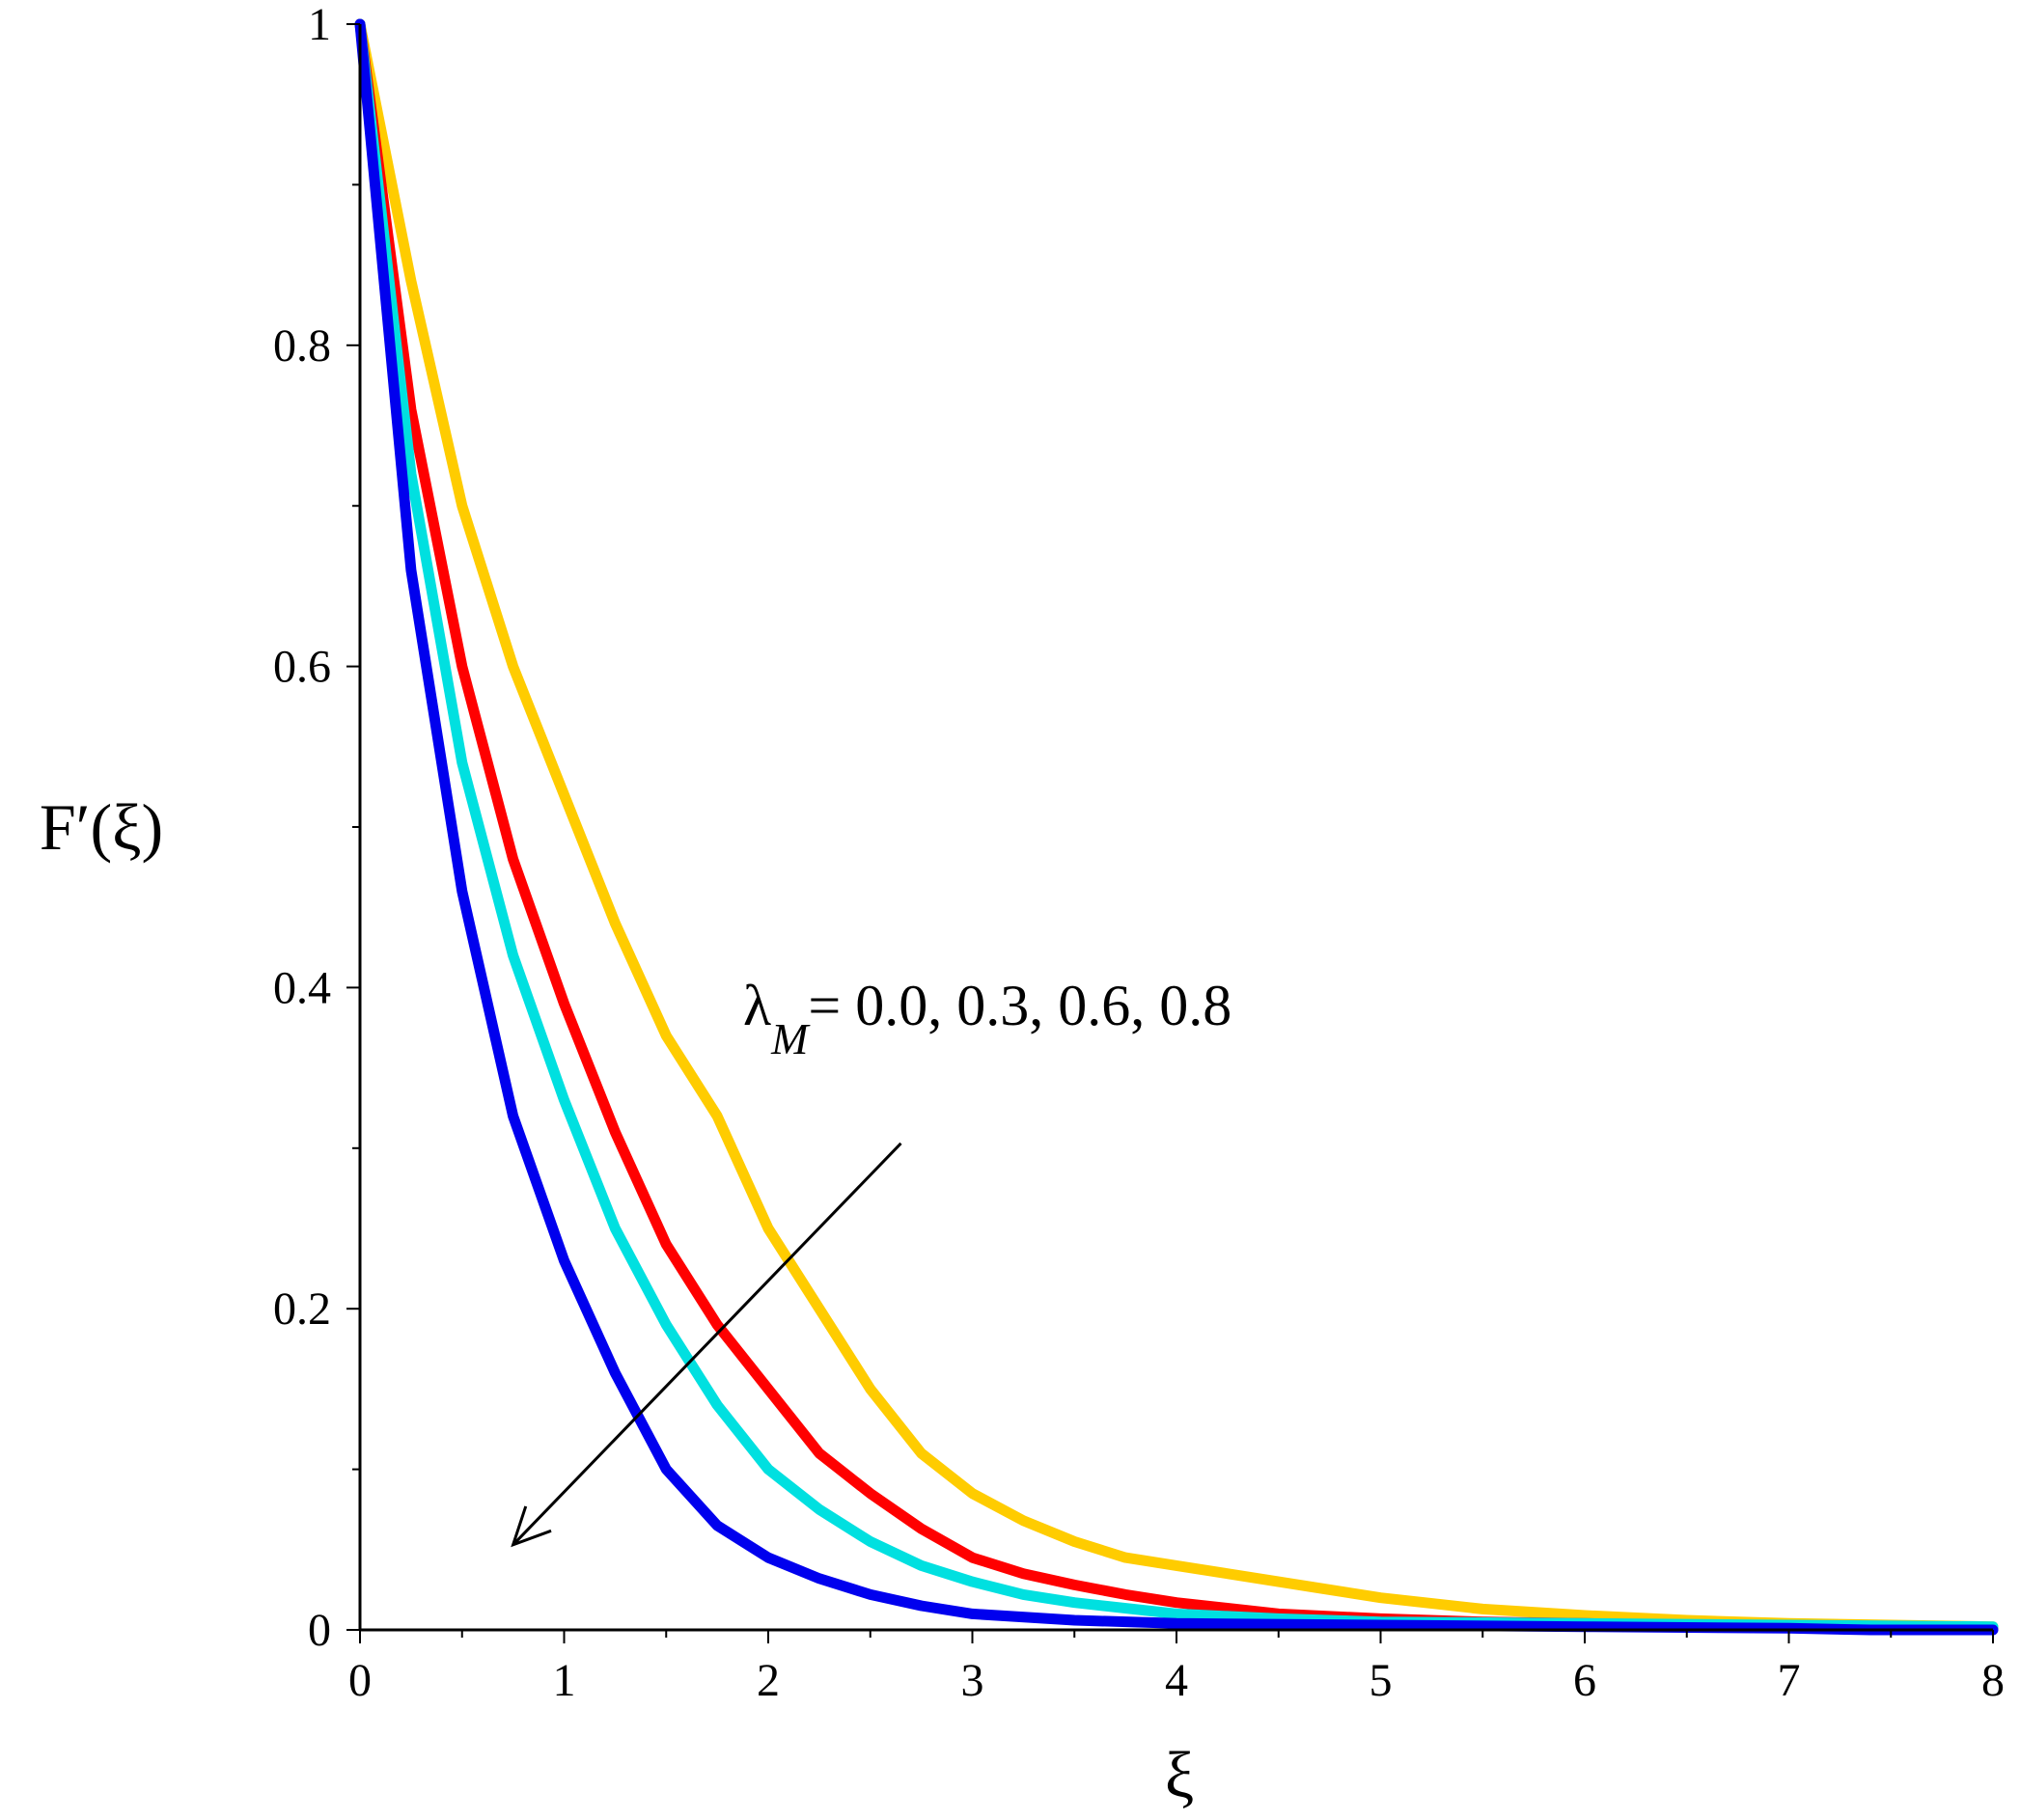 The height and width of the screenshot is (1820, 2020). Describe the element at coordinates (707, 1344) in the screenshot. I see `annotation-arrow-line` at that location.